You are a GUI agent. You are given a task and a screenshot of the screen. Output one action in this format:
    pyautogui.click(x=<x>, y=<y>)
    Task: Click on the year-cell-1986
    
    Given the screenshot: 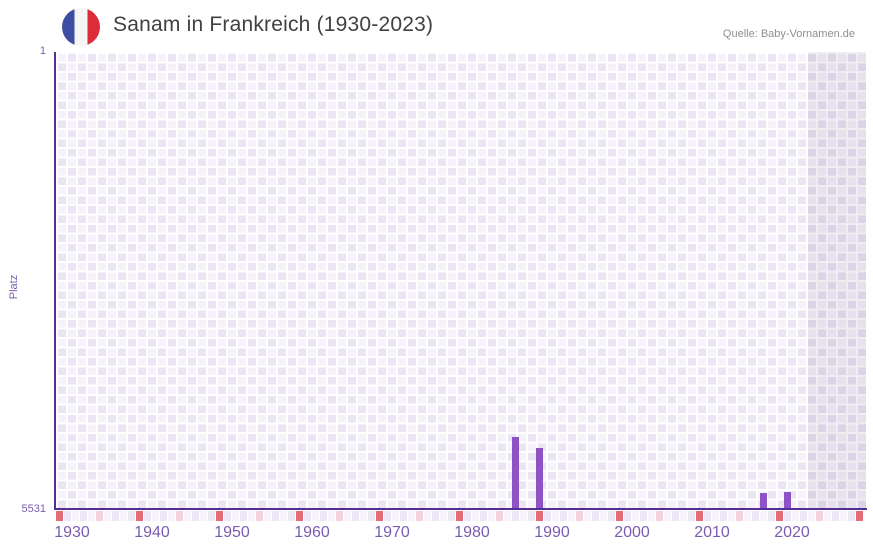 What is the action you would take?
    pyautogui.click(x=515, y=516)
    